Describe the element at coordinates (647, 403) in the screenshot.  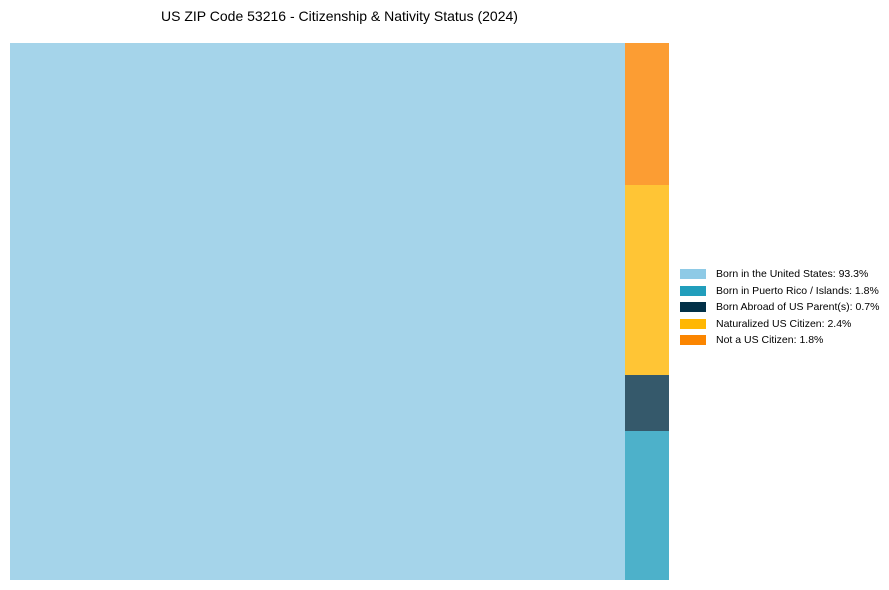
I see `tile-born-abroad` at that location.